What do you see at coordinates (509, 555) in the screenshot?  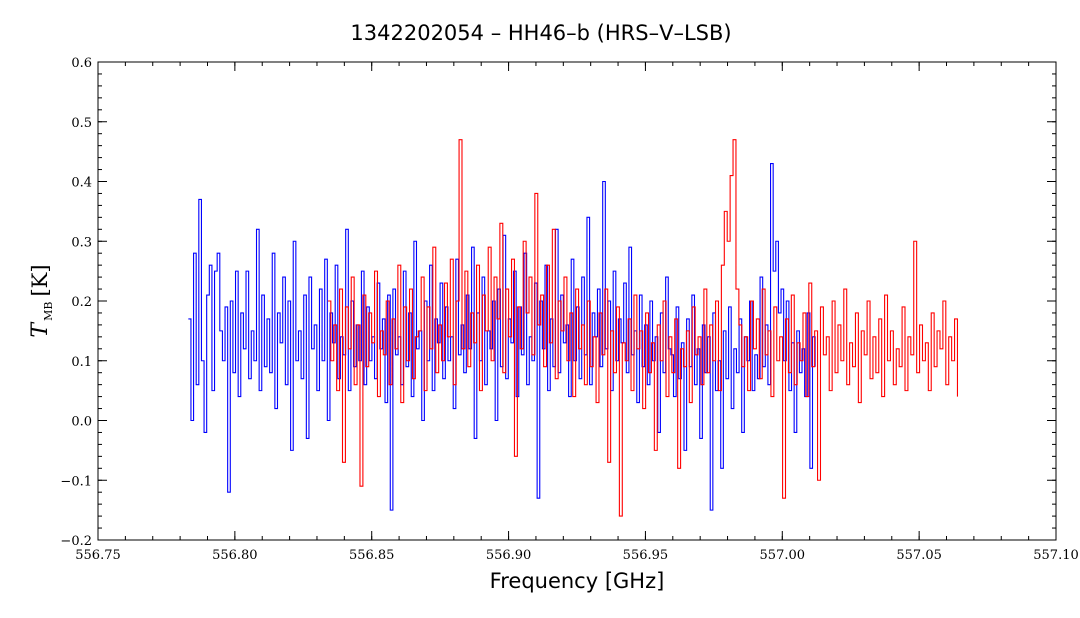 I see `x-tick-label: 556.90` at bounding box center [509, 555].